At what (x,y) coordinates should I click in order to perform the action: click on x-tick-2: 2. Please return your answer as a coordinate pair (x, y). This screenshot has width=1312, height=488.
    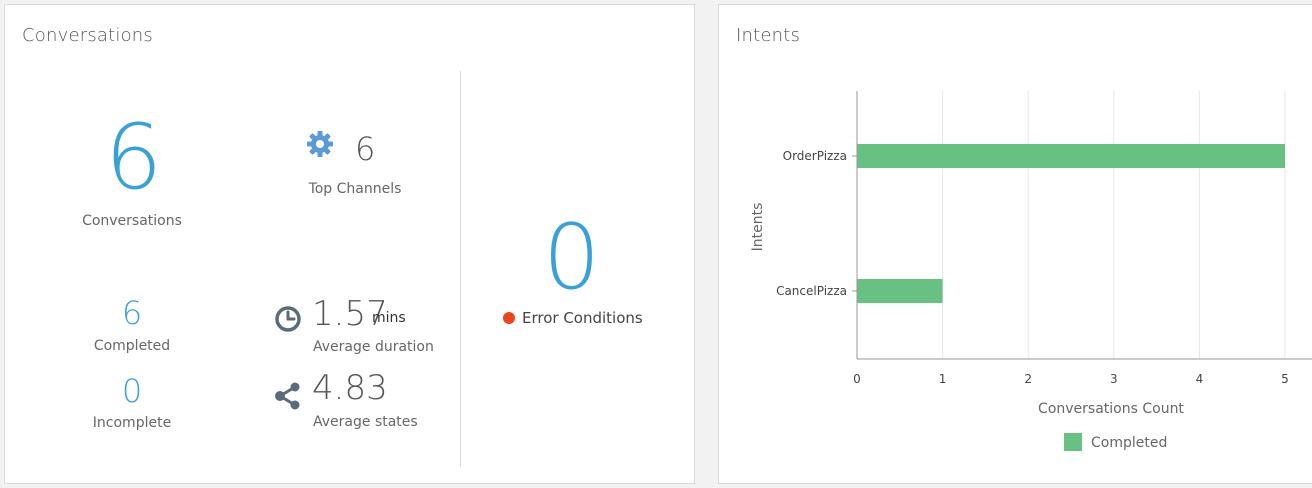
    Looking at the image, I should click on (1028, 379).